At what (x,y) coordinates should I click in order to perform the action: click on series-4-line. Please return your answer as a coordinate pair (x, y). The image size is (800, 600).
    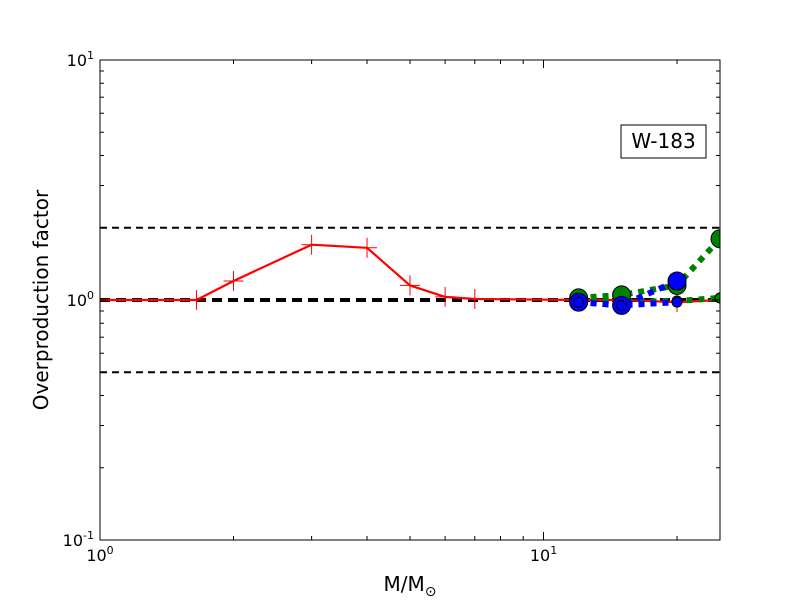
    Looking at the image, I should click on (628, 304).